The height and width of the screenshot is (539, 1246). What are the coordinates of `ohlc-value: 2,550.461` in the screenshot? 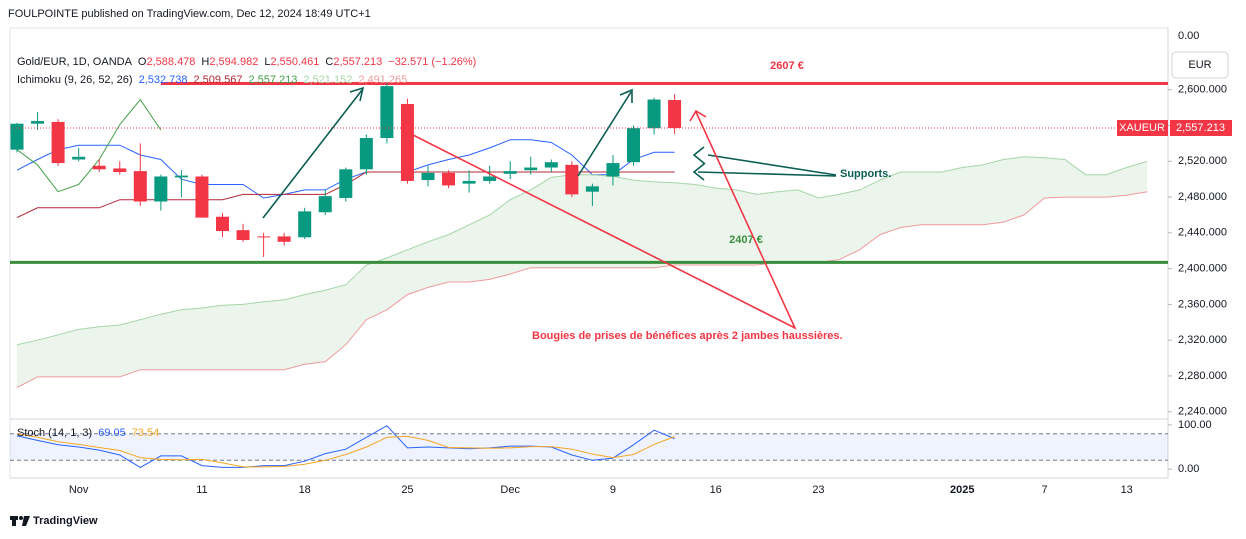 It's located at (294, 62).